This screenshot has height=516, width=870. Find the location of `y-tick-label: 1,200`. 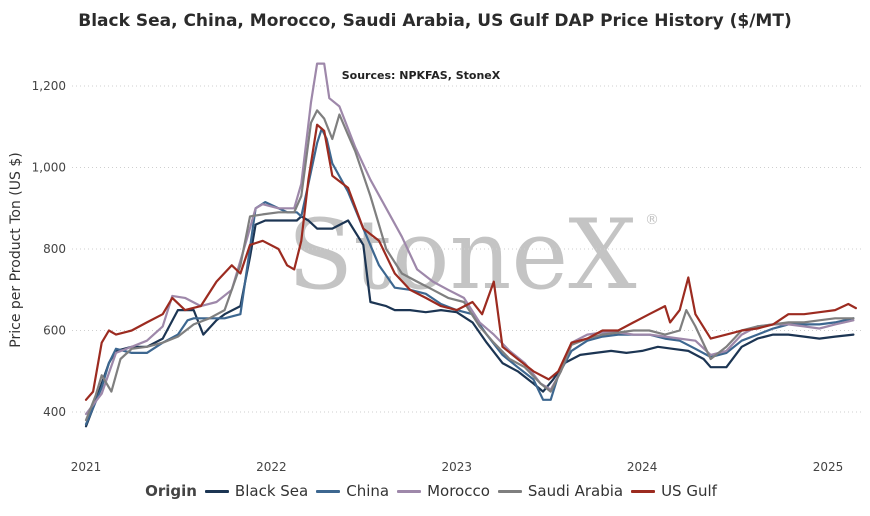

y-tick-label: 1,200 is located at coordinates (49, 86).